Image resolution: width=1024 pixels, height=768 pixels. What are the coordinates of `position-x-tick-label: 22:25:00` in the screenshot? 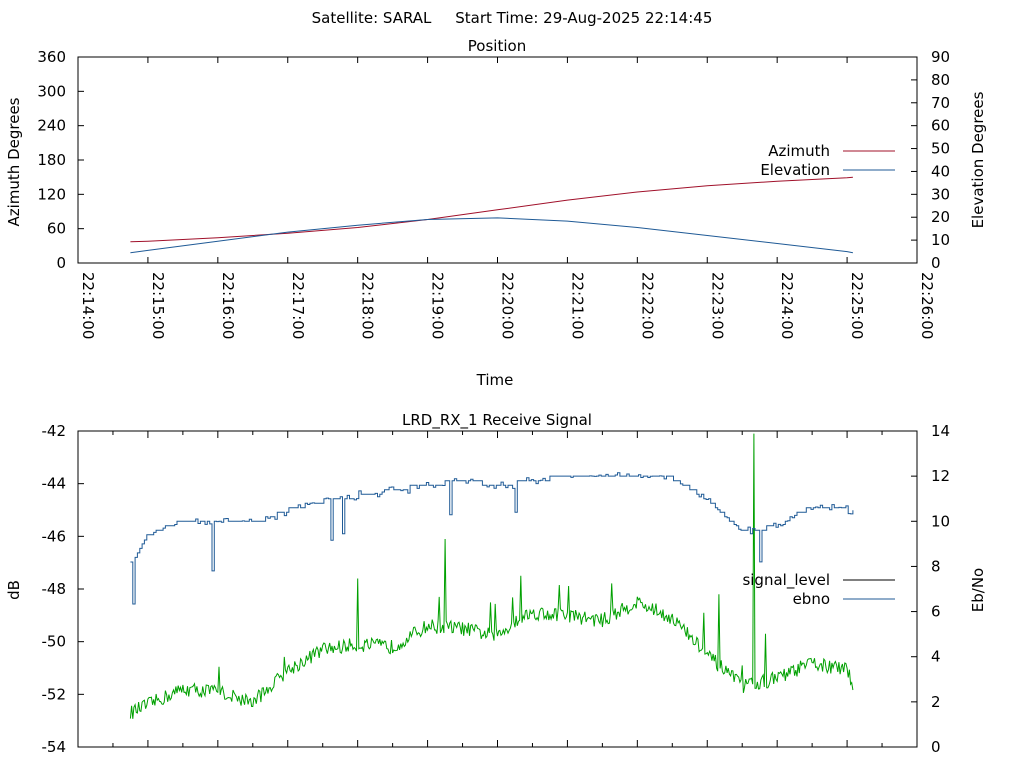 It's located at (857, 305).